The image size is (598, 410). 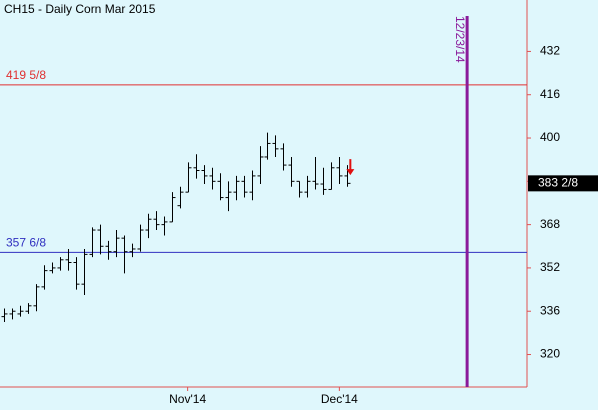 I want to click on y-tick-label: 352, so click(x=550, y=267).